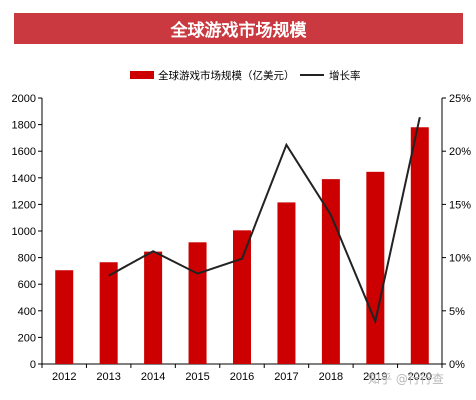 This screenshot has height=400, width=476. What do you see at coordinates (27, 285) in the screenshot?
I see `y-left-tick-label: 600` at bounding box center [27, 285].